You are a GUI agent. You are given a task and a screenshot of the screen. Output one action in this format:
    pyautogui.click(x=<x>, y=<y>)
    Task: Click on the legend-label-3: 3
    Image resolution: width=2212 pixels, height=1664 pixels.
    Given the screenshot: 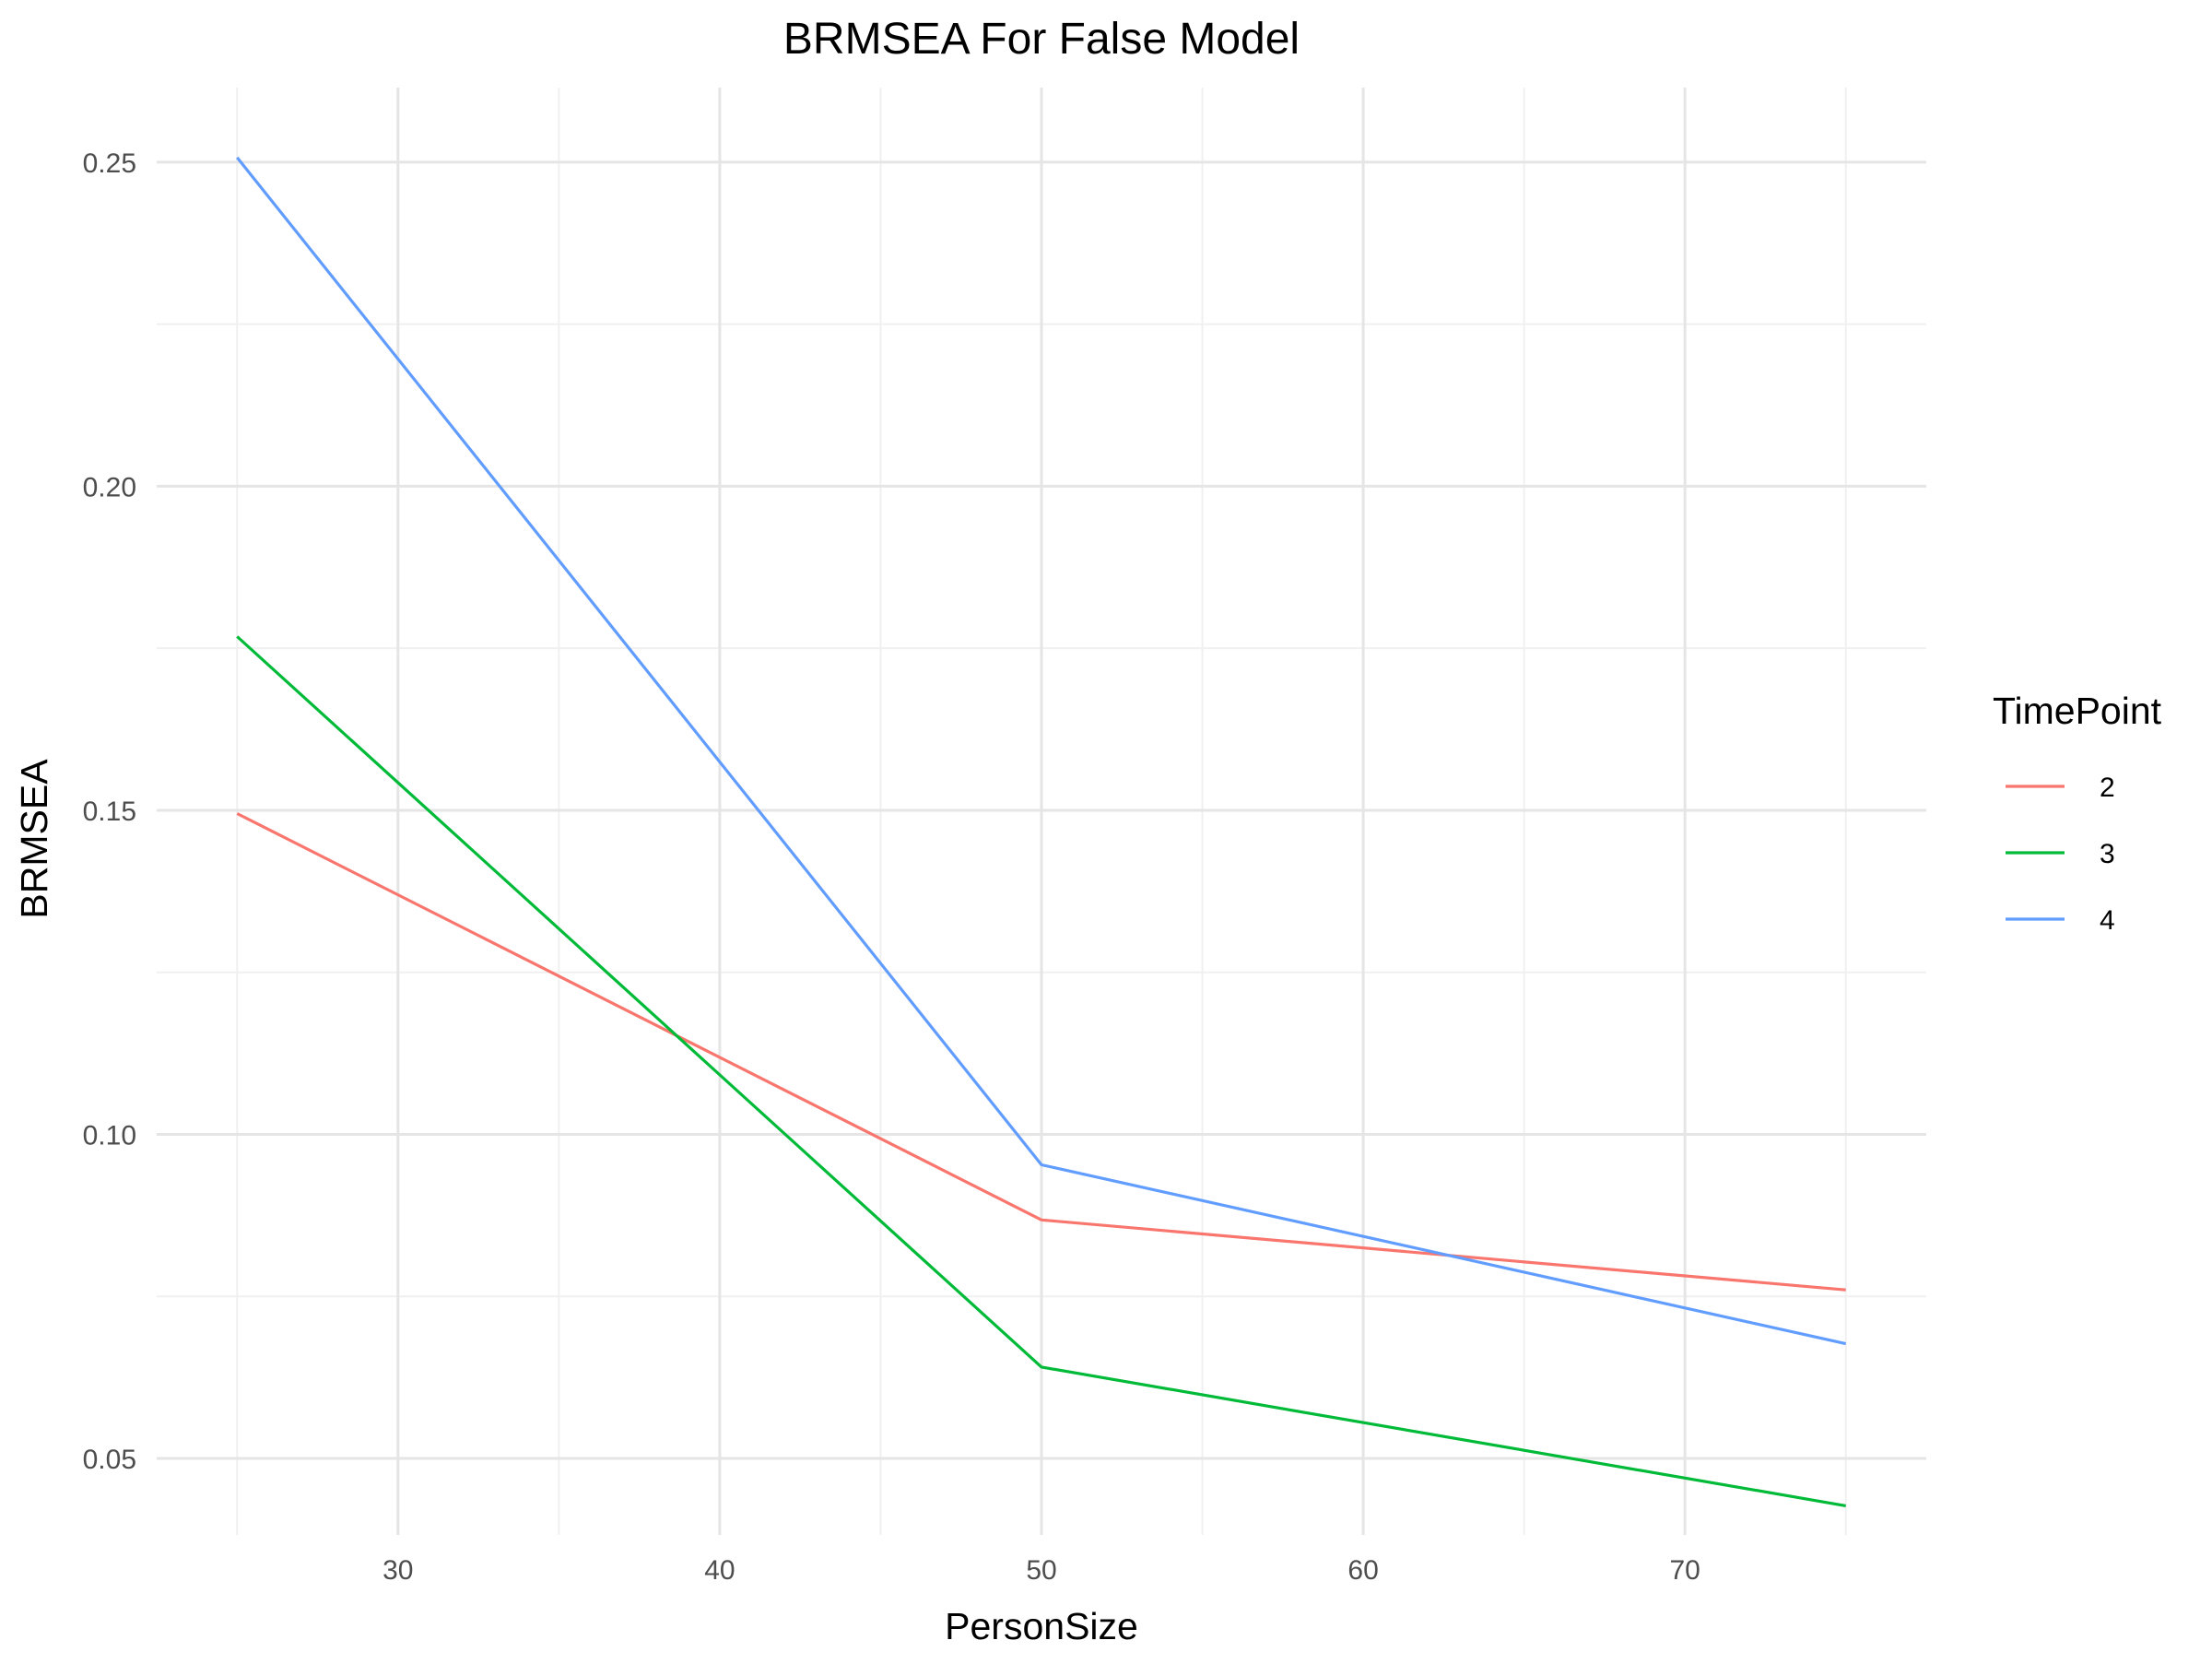 What is the action you would take?
    pyautogui.click(x=2107, y=854)
    